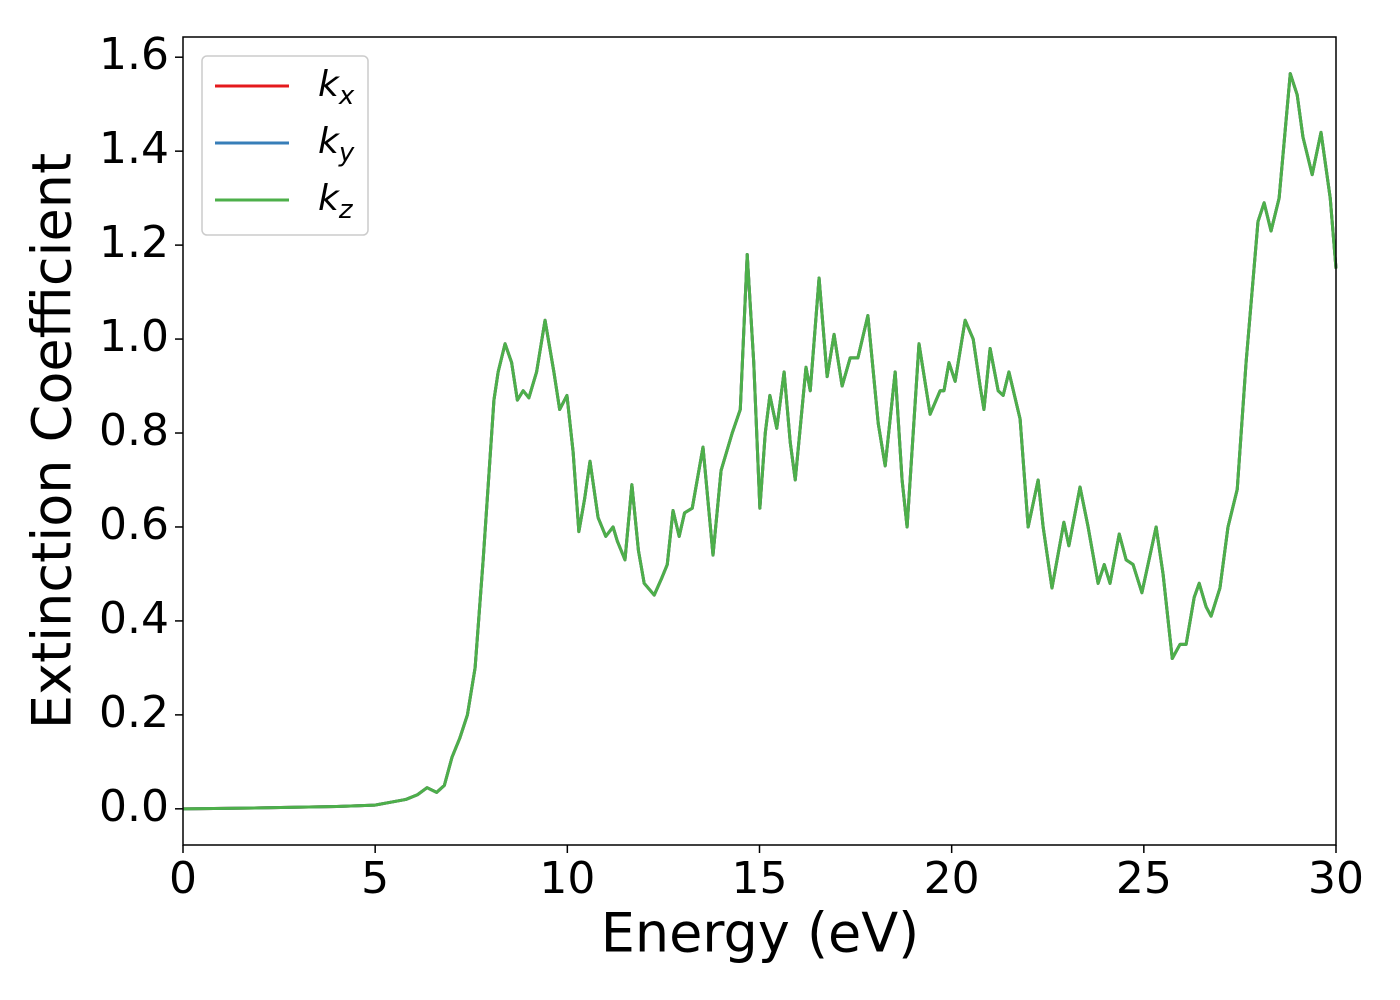  What do you see at coordinates (760, 878) in the screenshot?
I see `x-tick-label: 15` at bounding box center [760, 878].